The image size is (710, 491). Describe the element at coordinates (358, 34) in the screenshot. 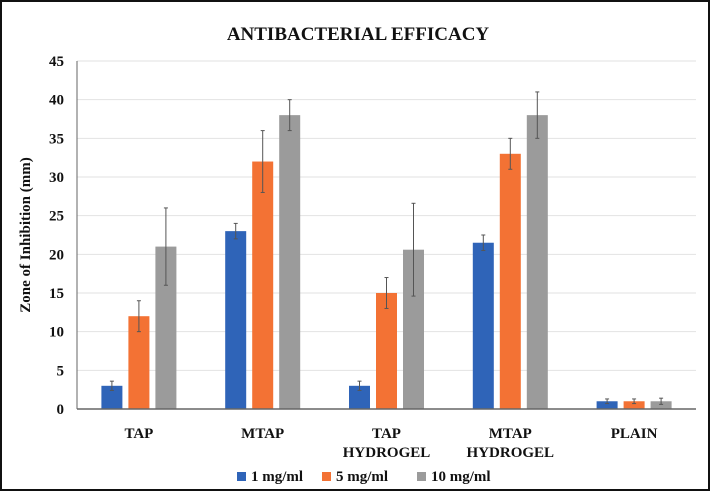

I see `chart-title: ANTIBACTERIAL EFFICACY` at that location.